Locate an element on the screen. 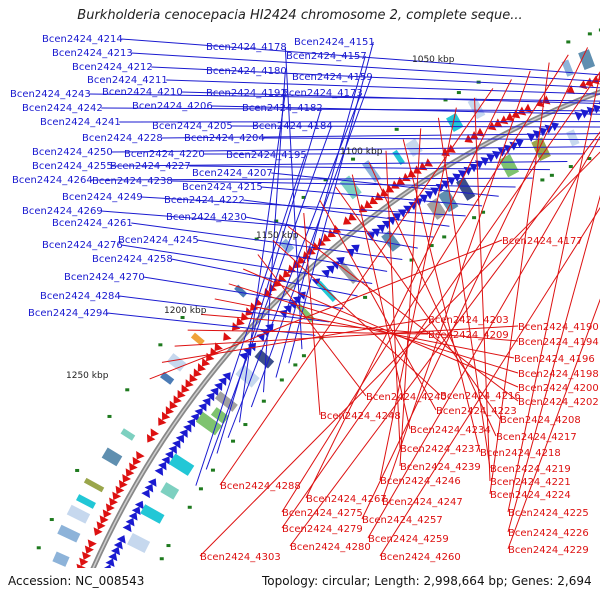  forward-gene-label: Bcen2424_4228 is located at coordinates (122, 138).